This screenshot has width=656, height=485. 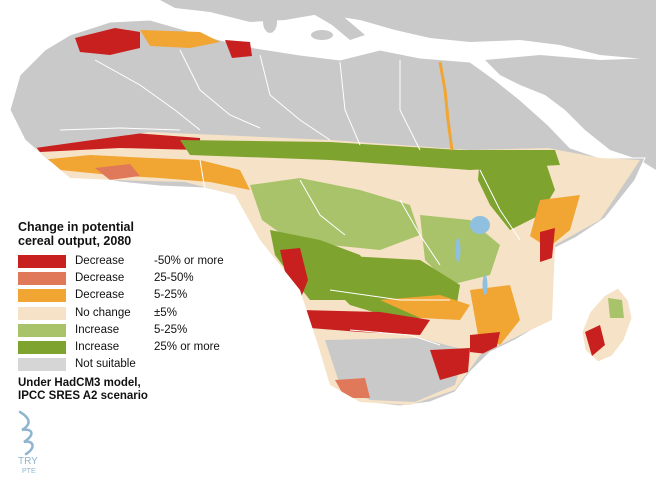 I want to click on legend-item: No change ±5%, so click(x=143, y=314).